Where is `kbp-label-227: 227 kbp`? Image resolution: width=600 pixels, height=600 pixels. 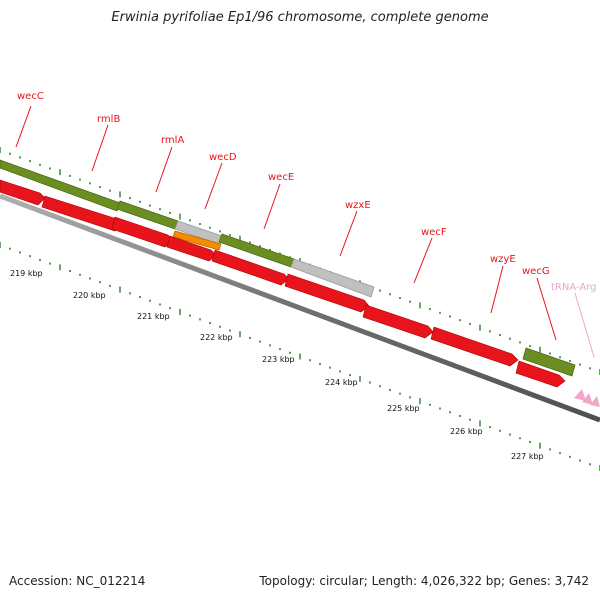
kbp-label-227: 227 kbp is located at coordinates (527, 456).